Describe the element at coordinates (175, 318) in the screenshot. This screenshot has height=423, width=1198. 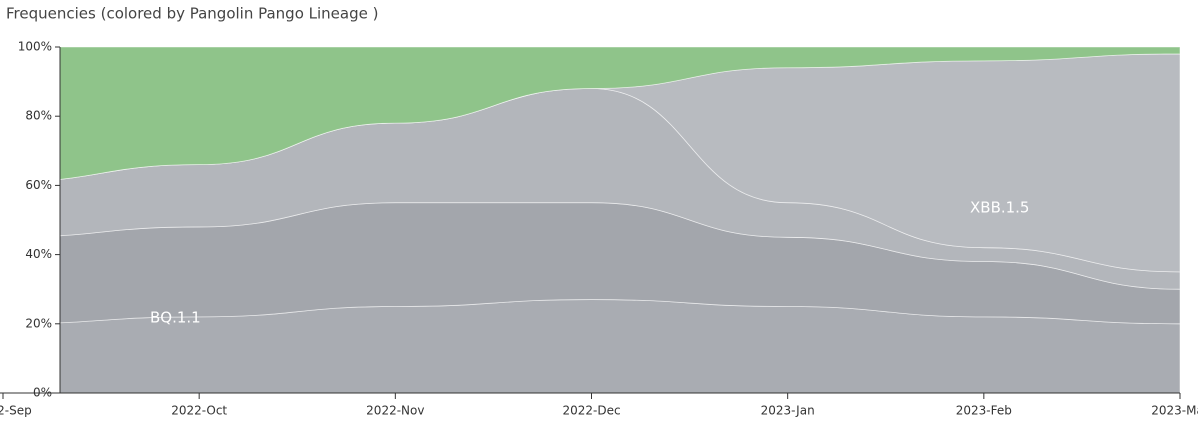
I see `series-label: BQ.1.1` at that location.